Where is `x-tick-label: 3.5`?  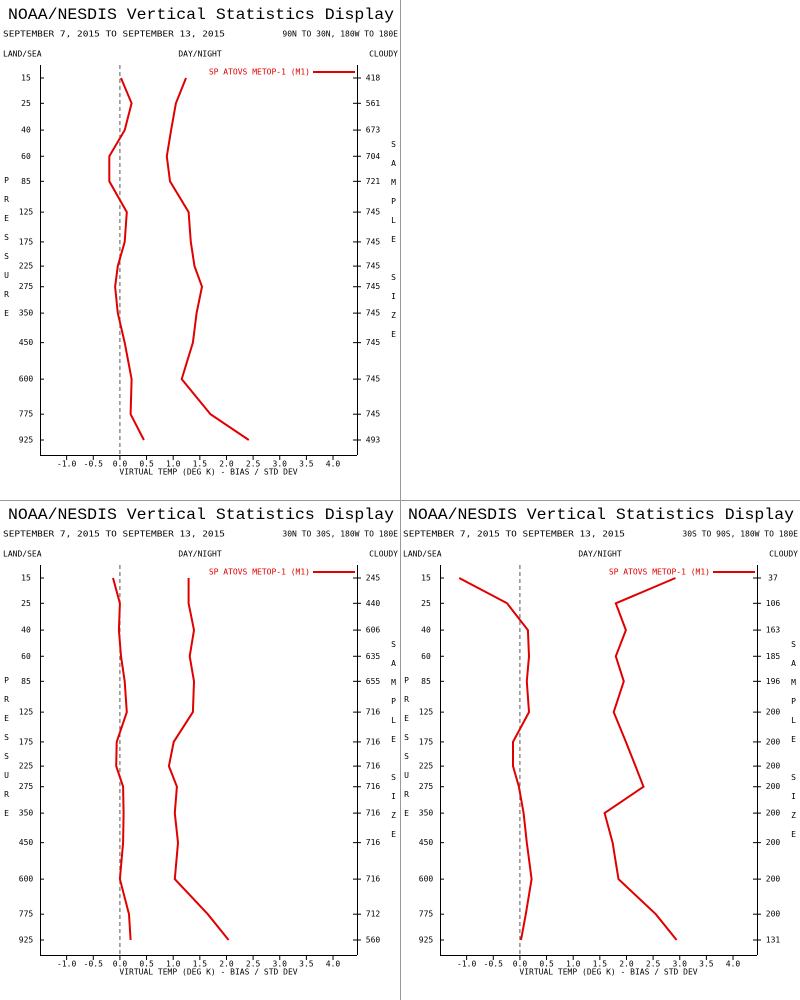 x-tick-label: 3.5 is located at coordinates (306, 464).